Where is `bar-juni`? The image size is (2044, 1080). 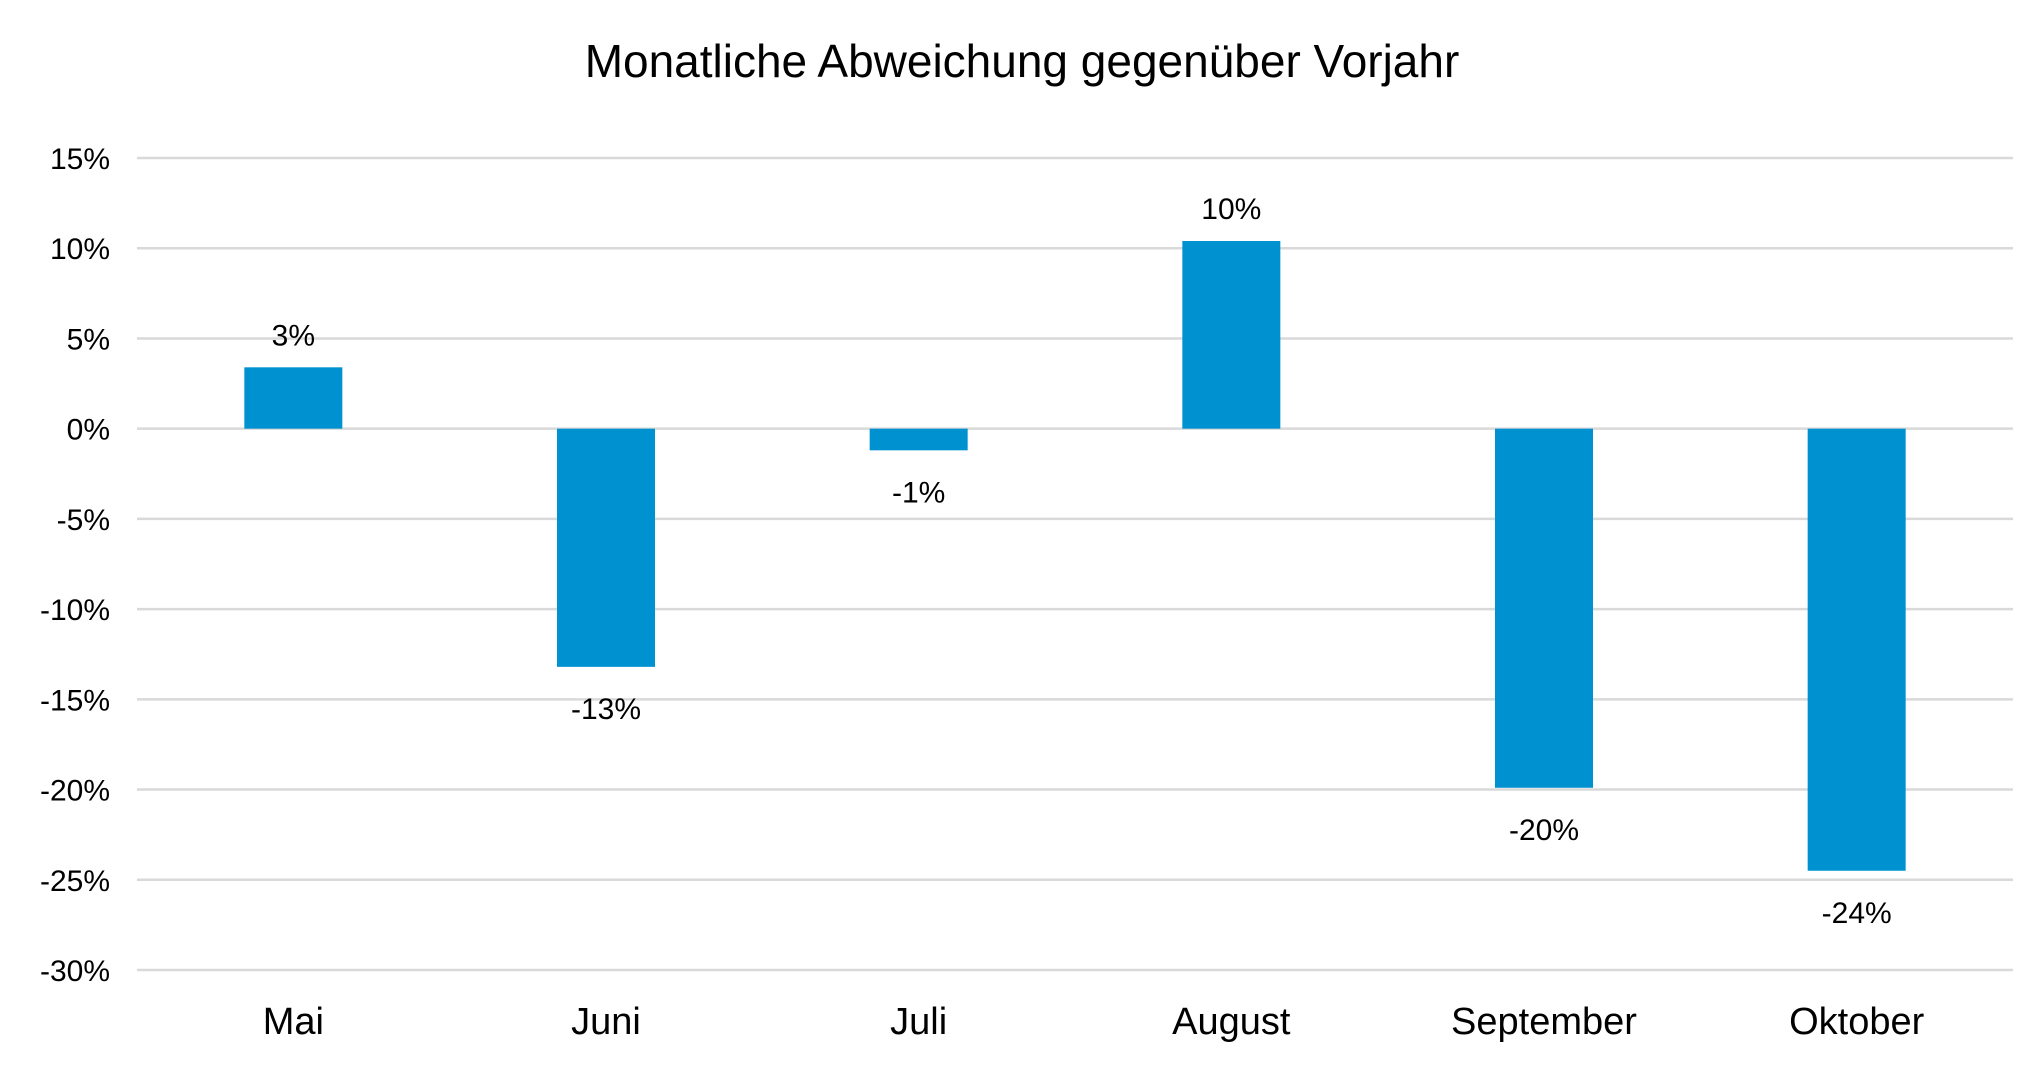 bar-juni is located at coordinates (606, 547).